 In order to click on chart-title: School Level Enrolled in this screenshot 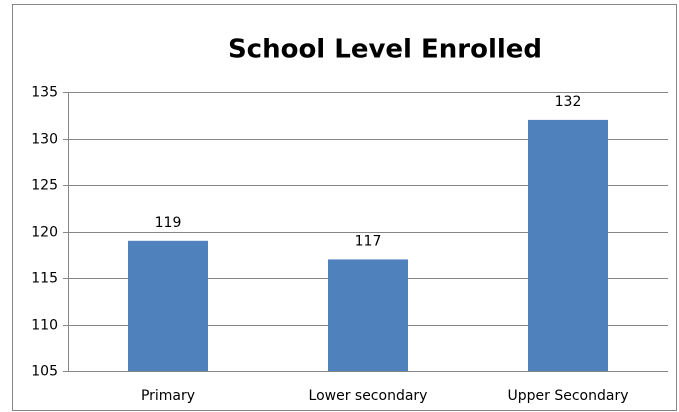, I will do `click(385, 50)`.